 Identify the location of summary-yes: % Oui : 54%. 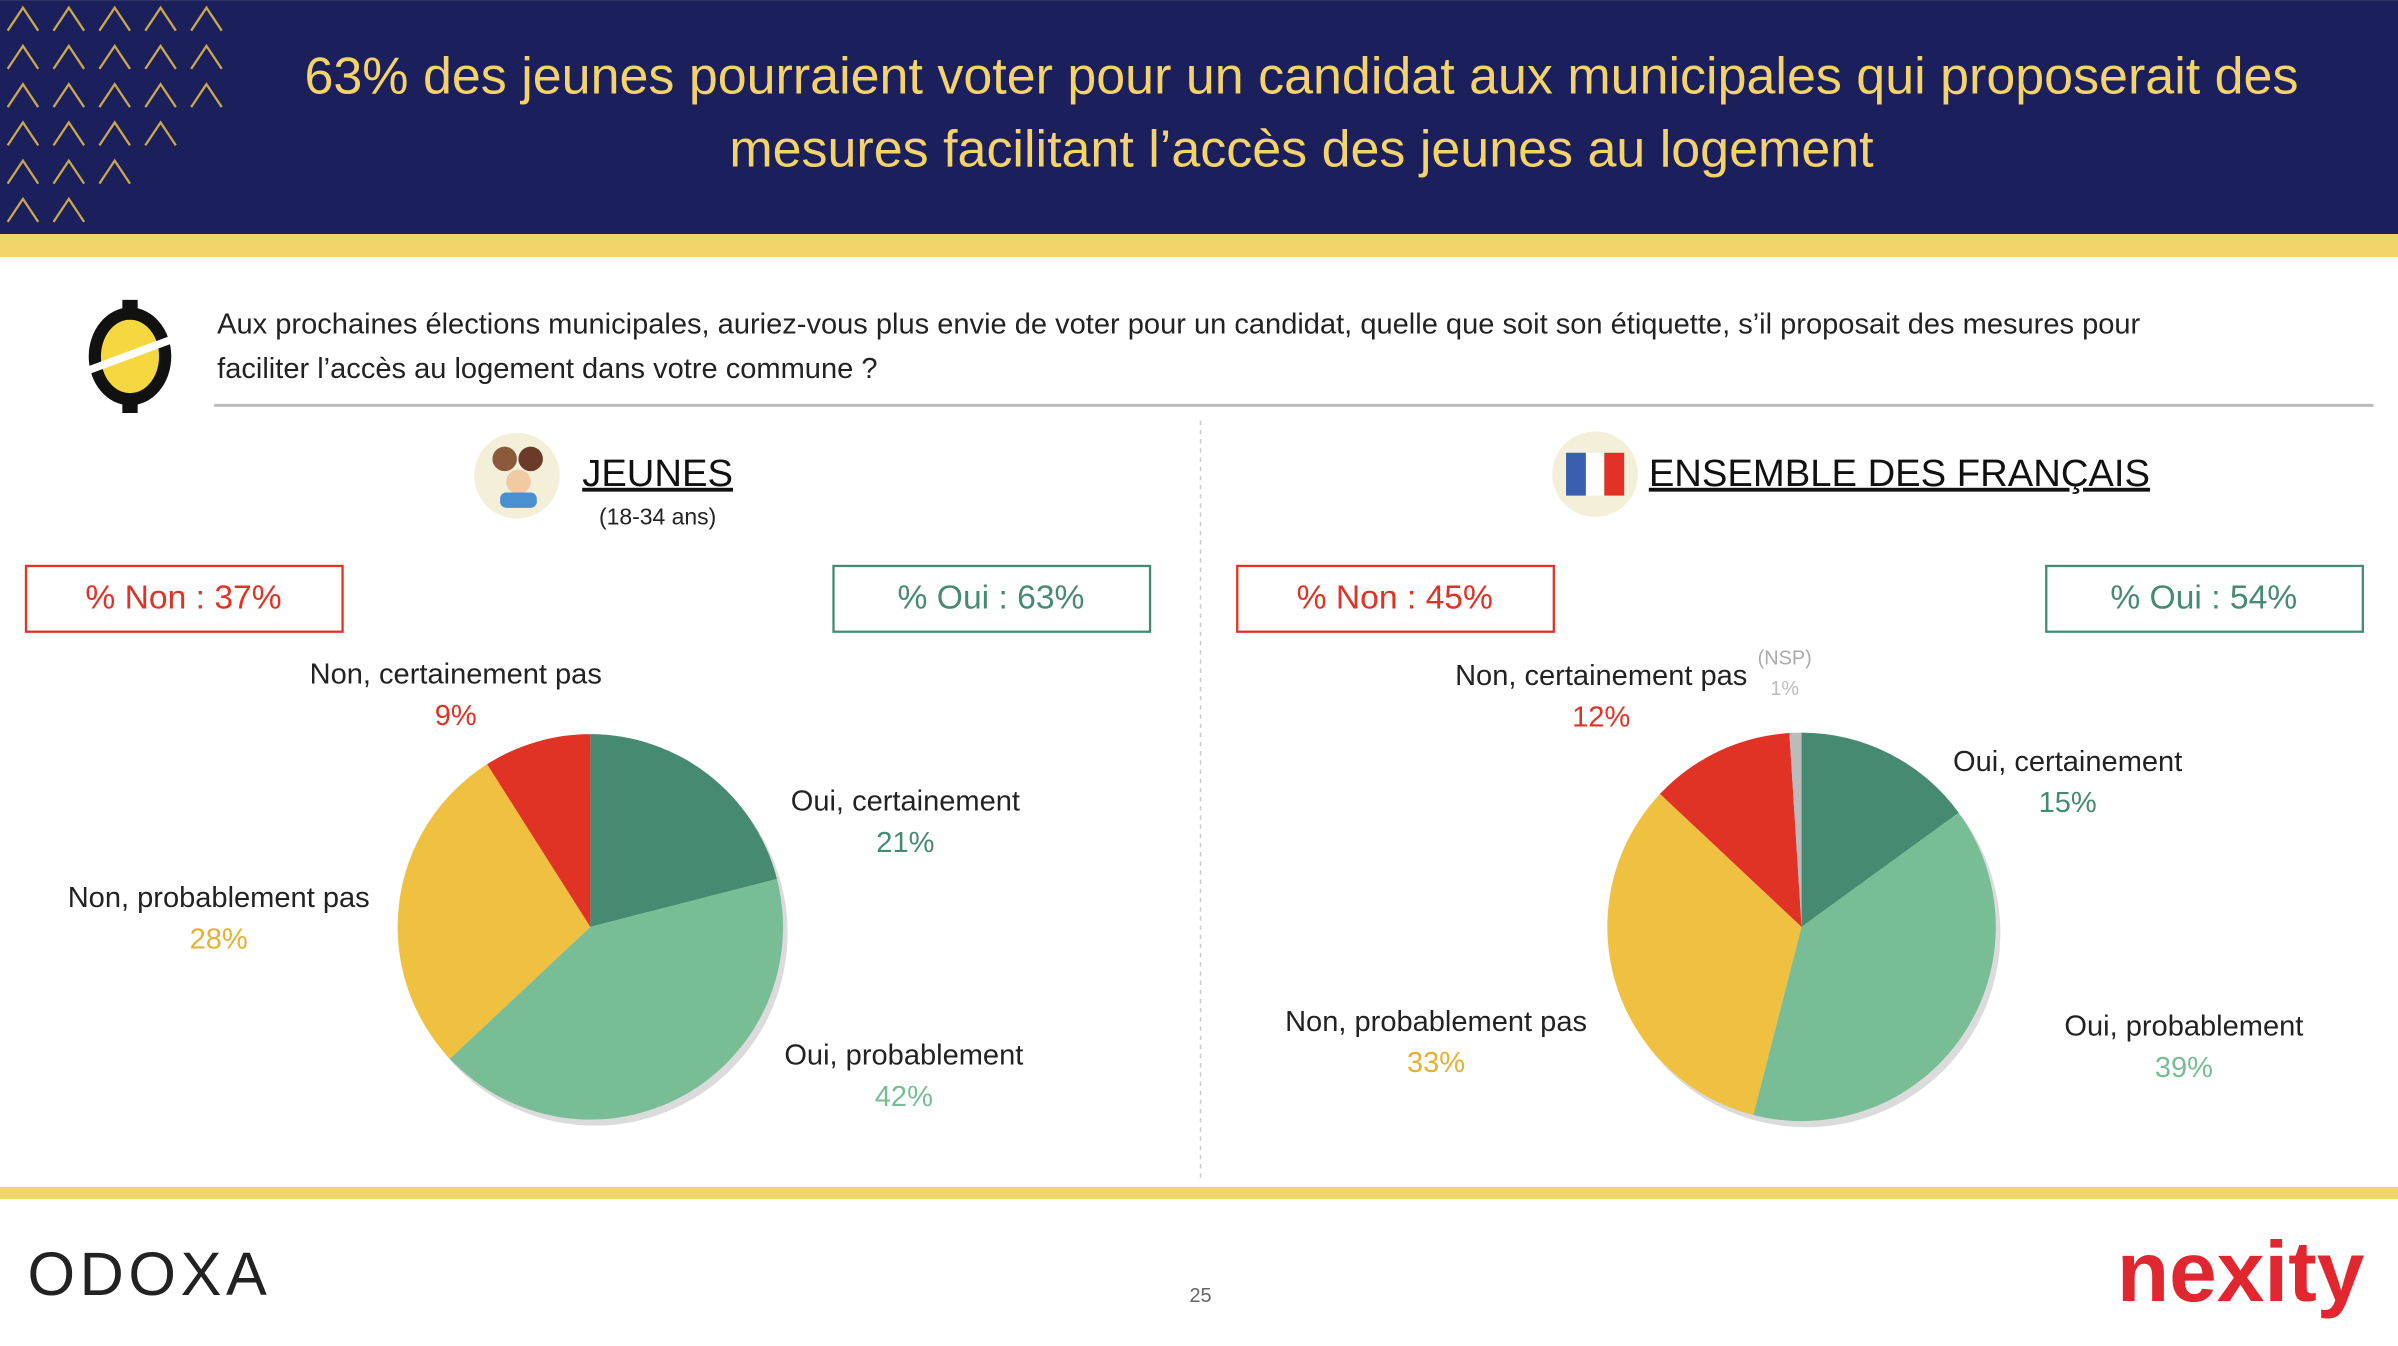
(2203, 597).